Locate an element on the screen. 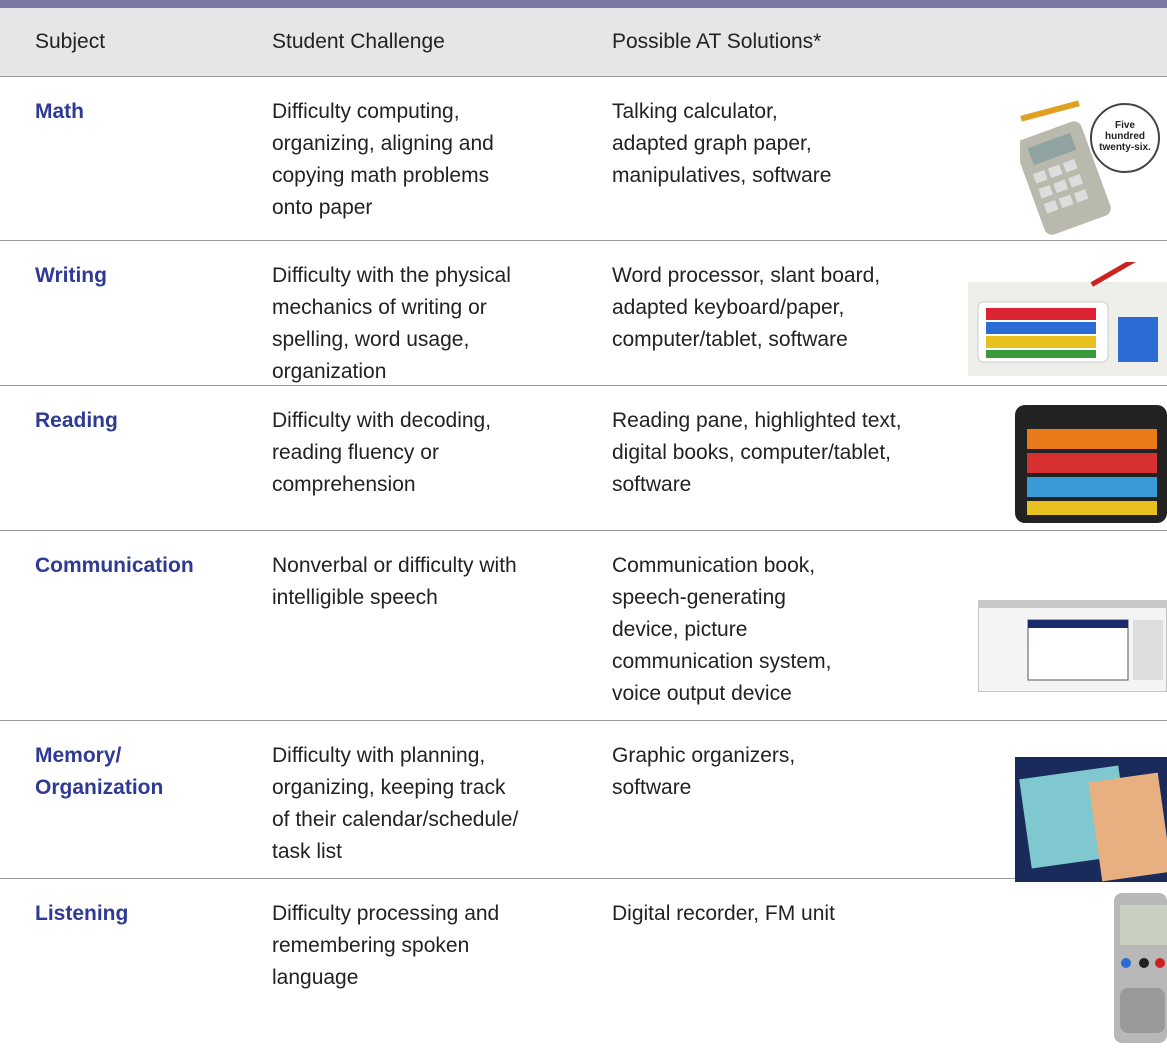  challenge-text: task list is located at coordinates (307, 851).